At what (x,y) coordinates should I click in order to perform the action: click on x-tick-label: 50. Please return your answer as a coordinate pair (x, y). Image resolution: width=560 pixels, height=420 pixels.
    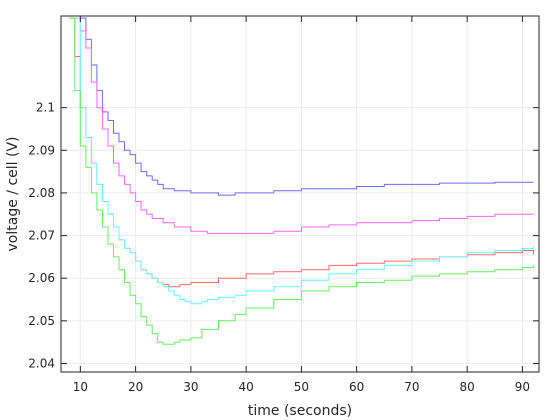
    Looking at the image, I should click on (301, 387).